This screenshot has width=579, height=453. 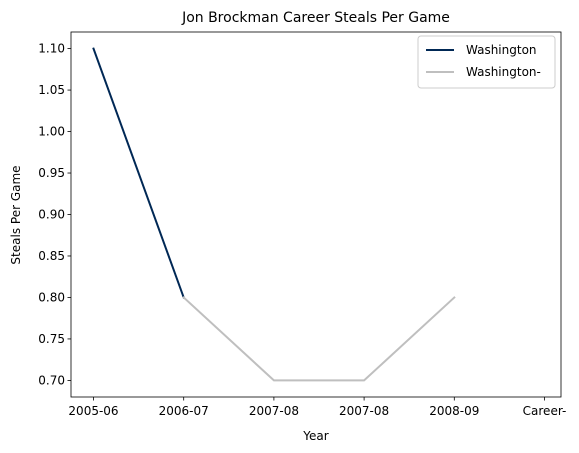 I want to click on x-axis-title: Year, so click(x=315, y=436).